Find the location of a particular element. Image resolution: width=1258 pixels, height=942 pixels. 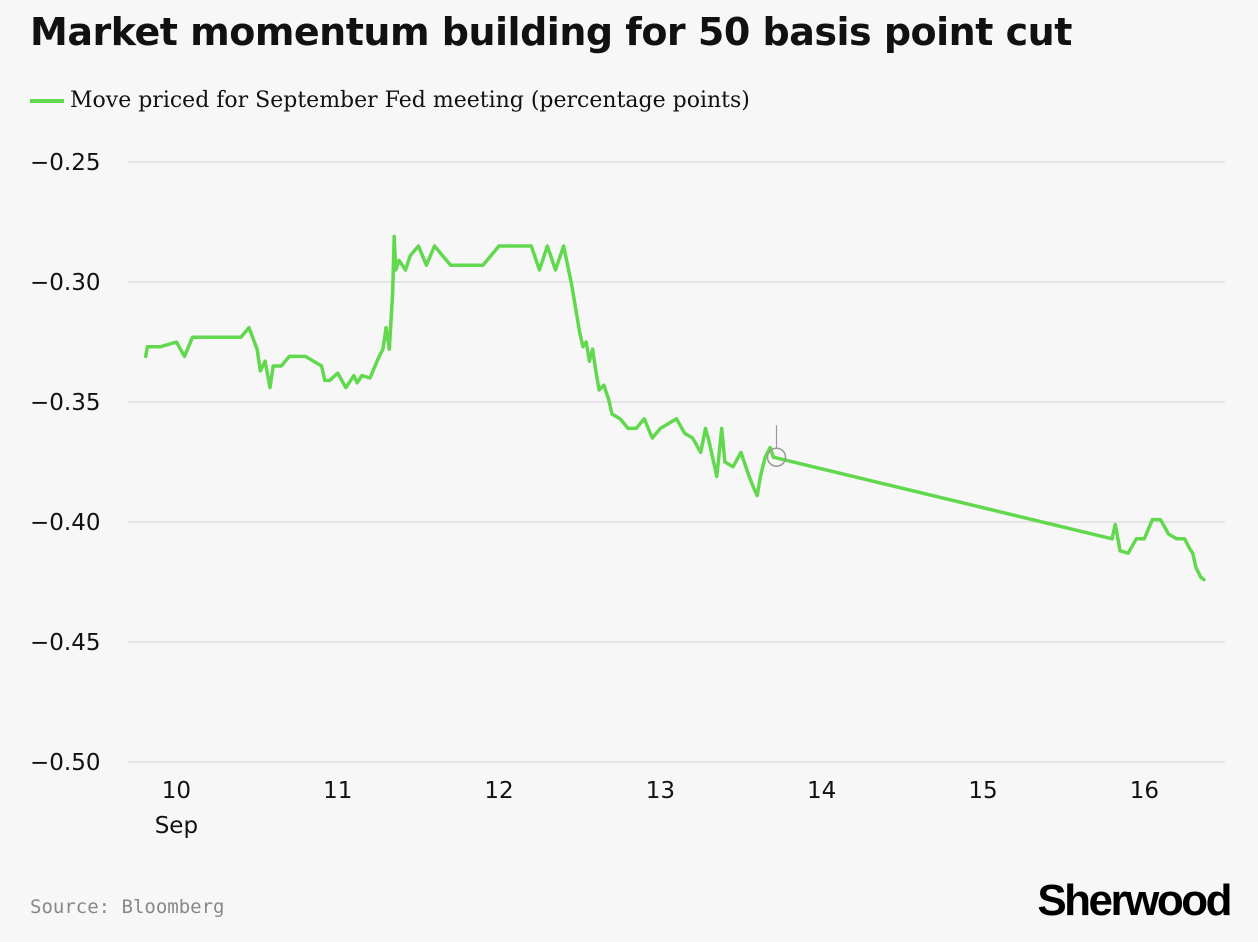

x-tick-label: 15 is located at coordinates (982, 791).